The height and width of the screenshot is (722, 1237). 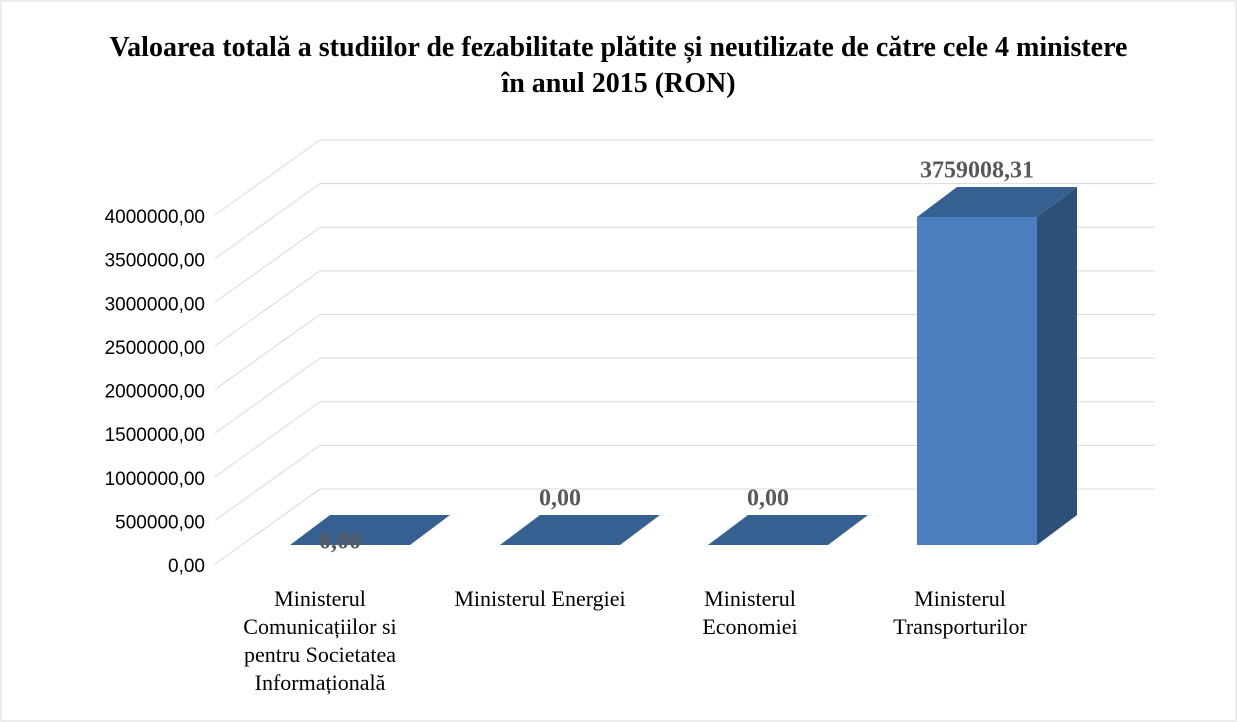 What do you see at coordinates (977, 171) in the screenshot?
I see `value-label: 3759008,31` at bounding box center [977, 171].